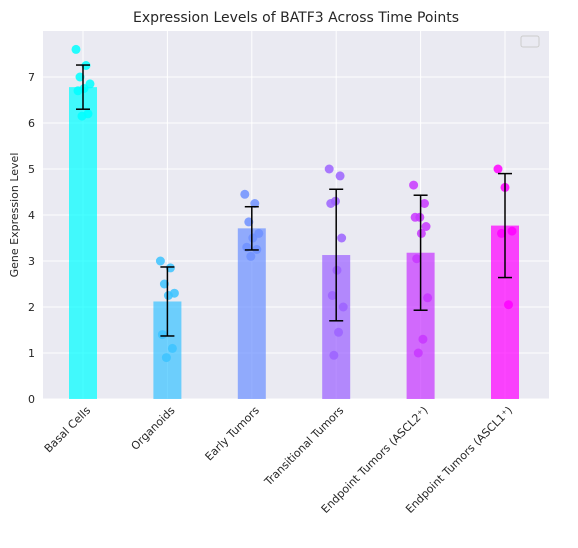  What do you see at coordinates (31, 215) in the screenshot?
I see `y-tick-label: 4` at bounding box center [31, 215].